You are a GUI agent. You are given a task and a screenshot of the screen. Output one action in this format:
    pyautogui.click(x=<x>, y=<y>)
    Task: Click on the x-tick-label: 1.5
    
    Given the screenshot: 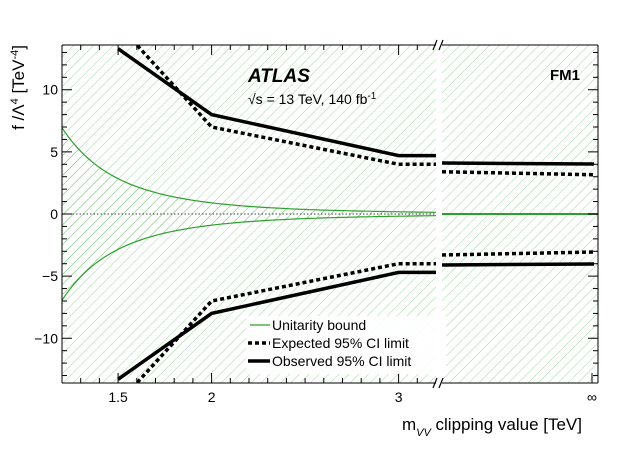 What is the action you would take?
    pyautogui.click(x=118, y=397)
    